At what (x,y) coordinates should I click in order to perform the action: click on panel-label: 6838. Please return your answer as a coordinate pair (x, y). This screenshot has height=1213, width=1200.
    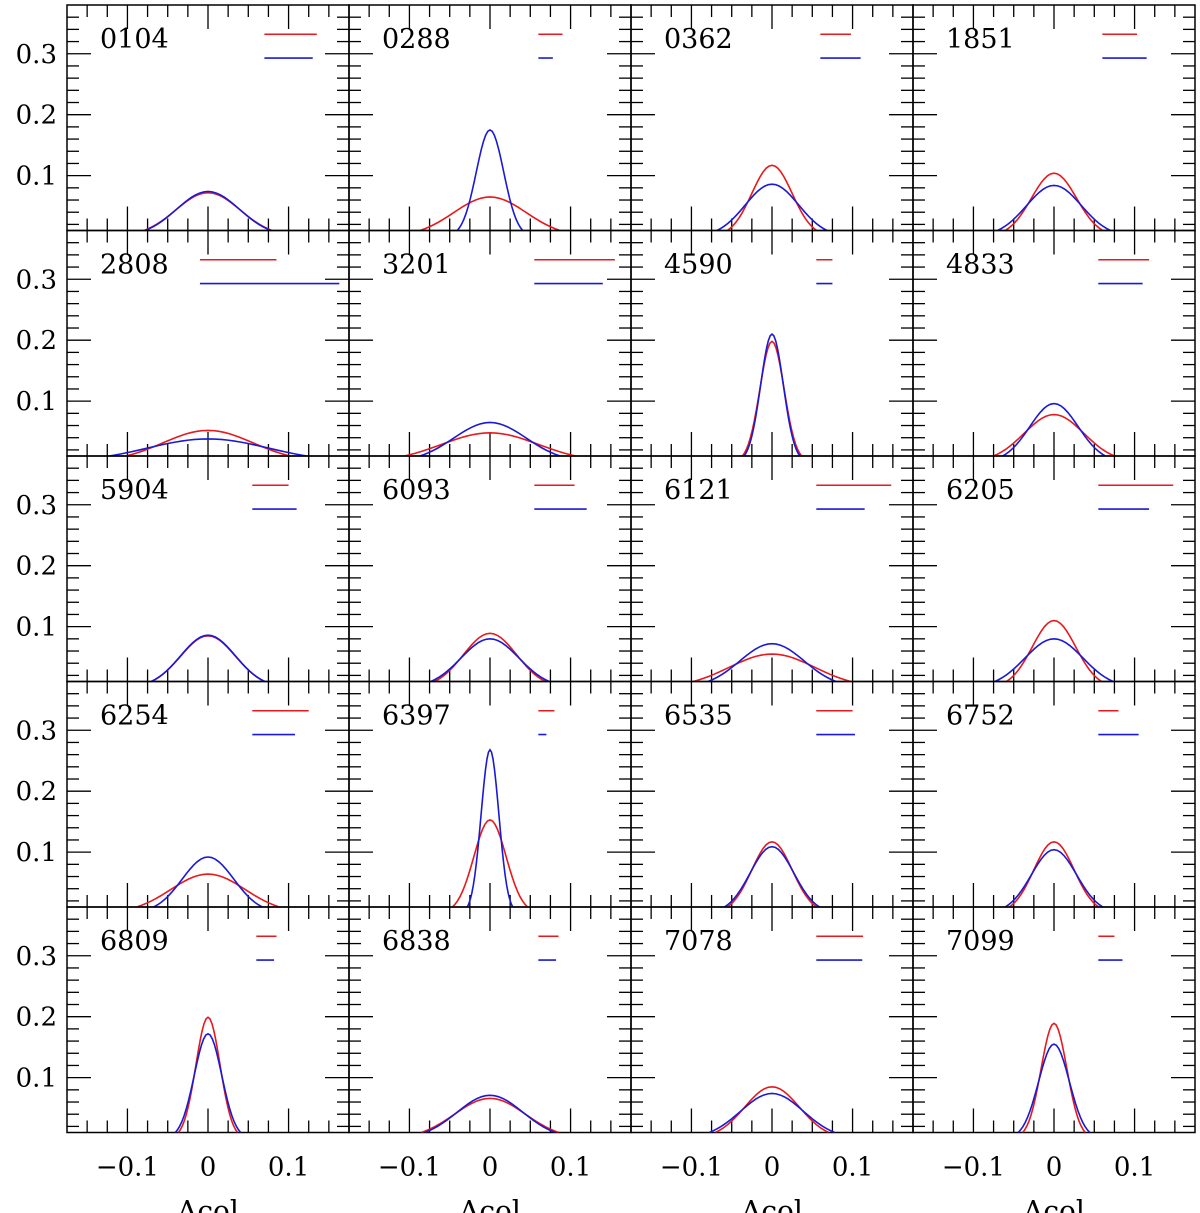
    Looking at the image, I should click on (416, 941).